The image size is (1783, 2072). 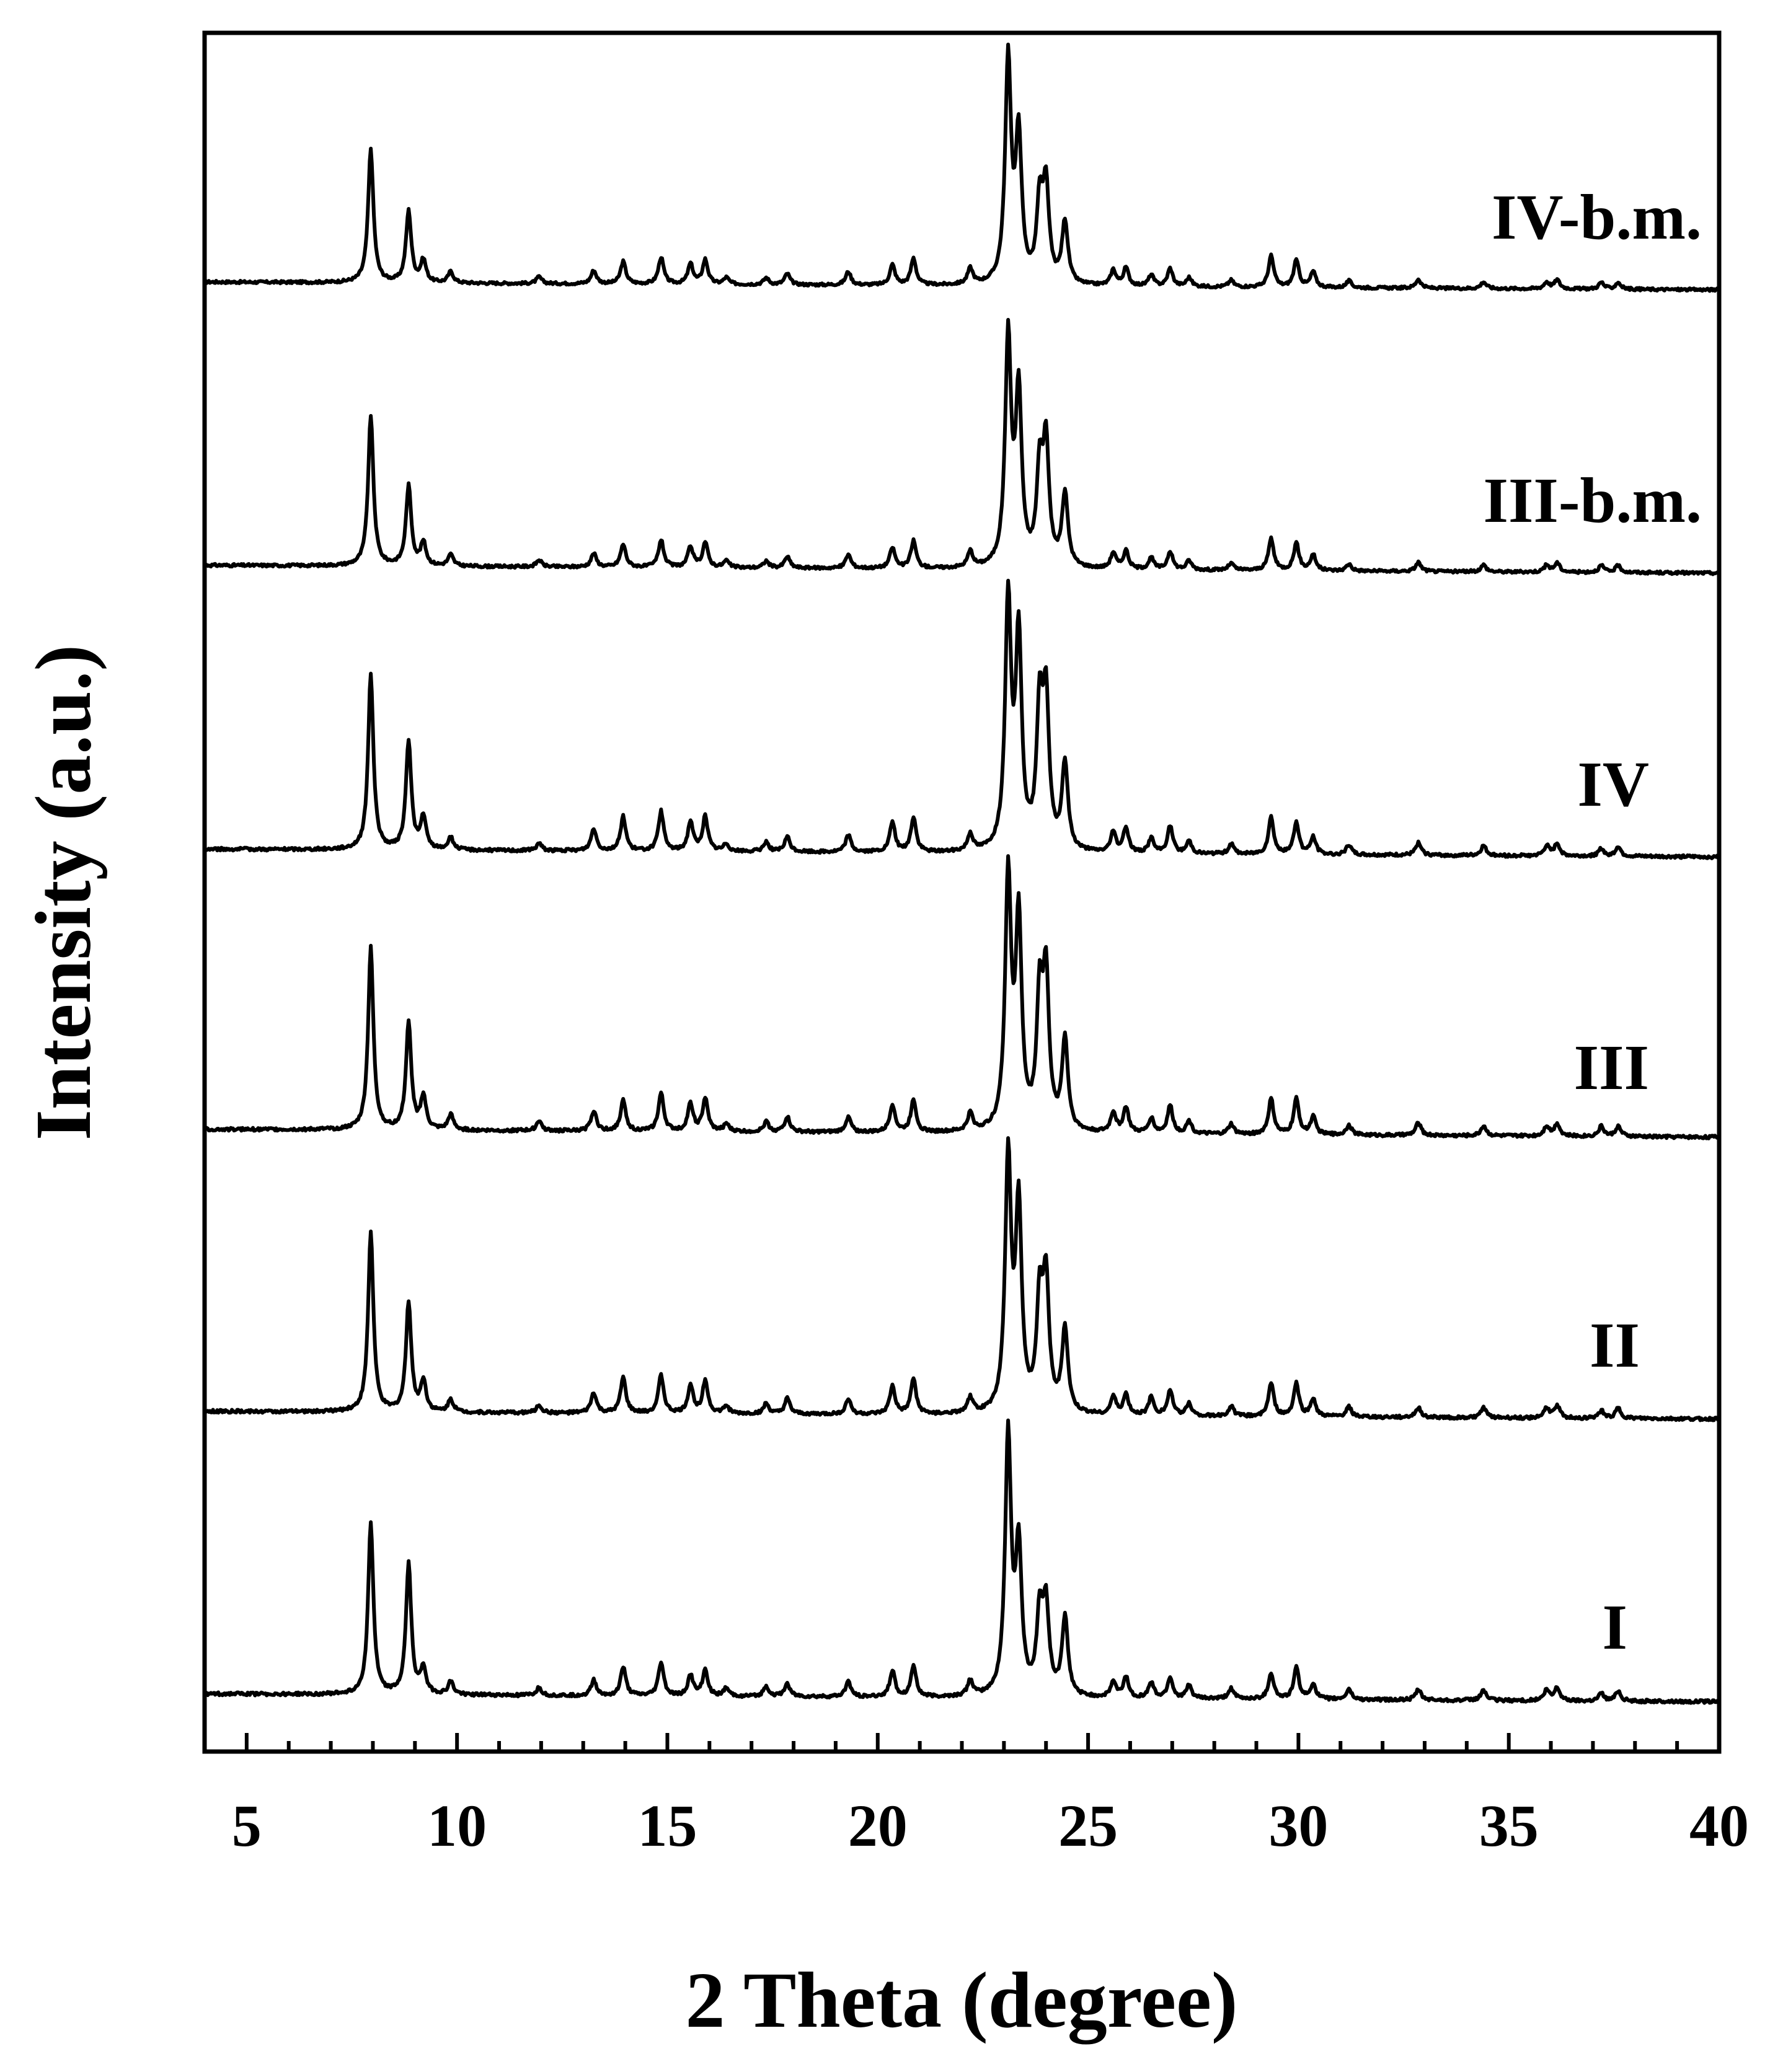 What do you see at coordinates (990, 1825) in the screenshot?
I see `x-axis-tick-labels: 5 10 15 20 25 30 35 40` at bounding box center [990, 1825].